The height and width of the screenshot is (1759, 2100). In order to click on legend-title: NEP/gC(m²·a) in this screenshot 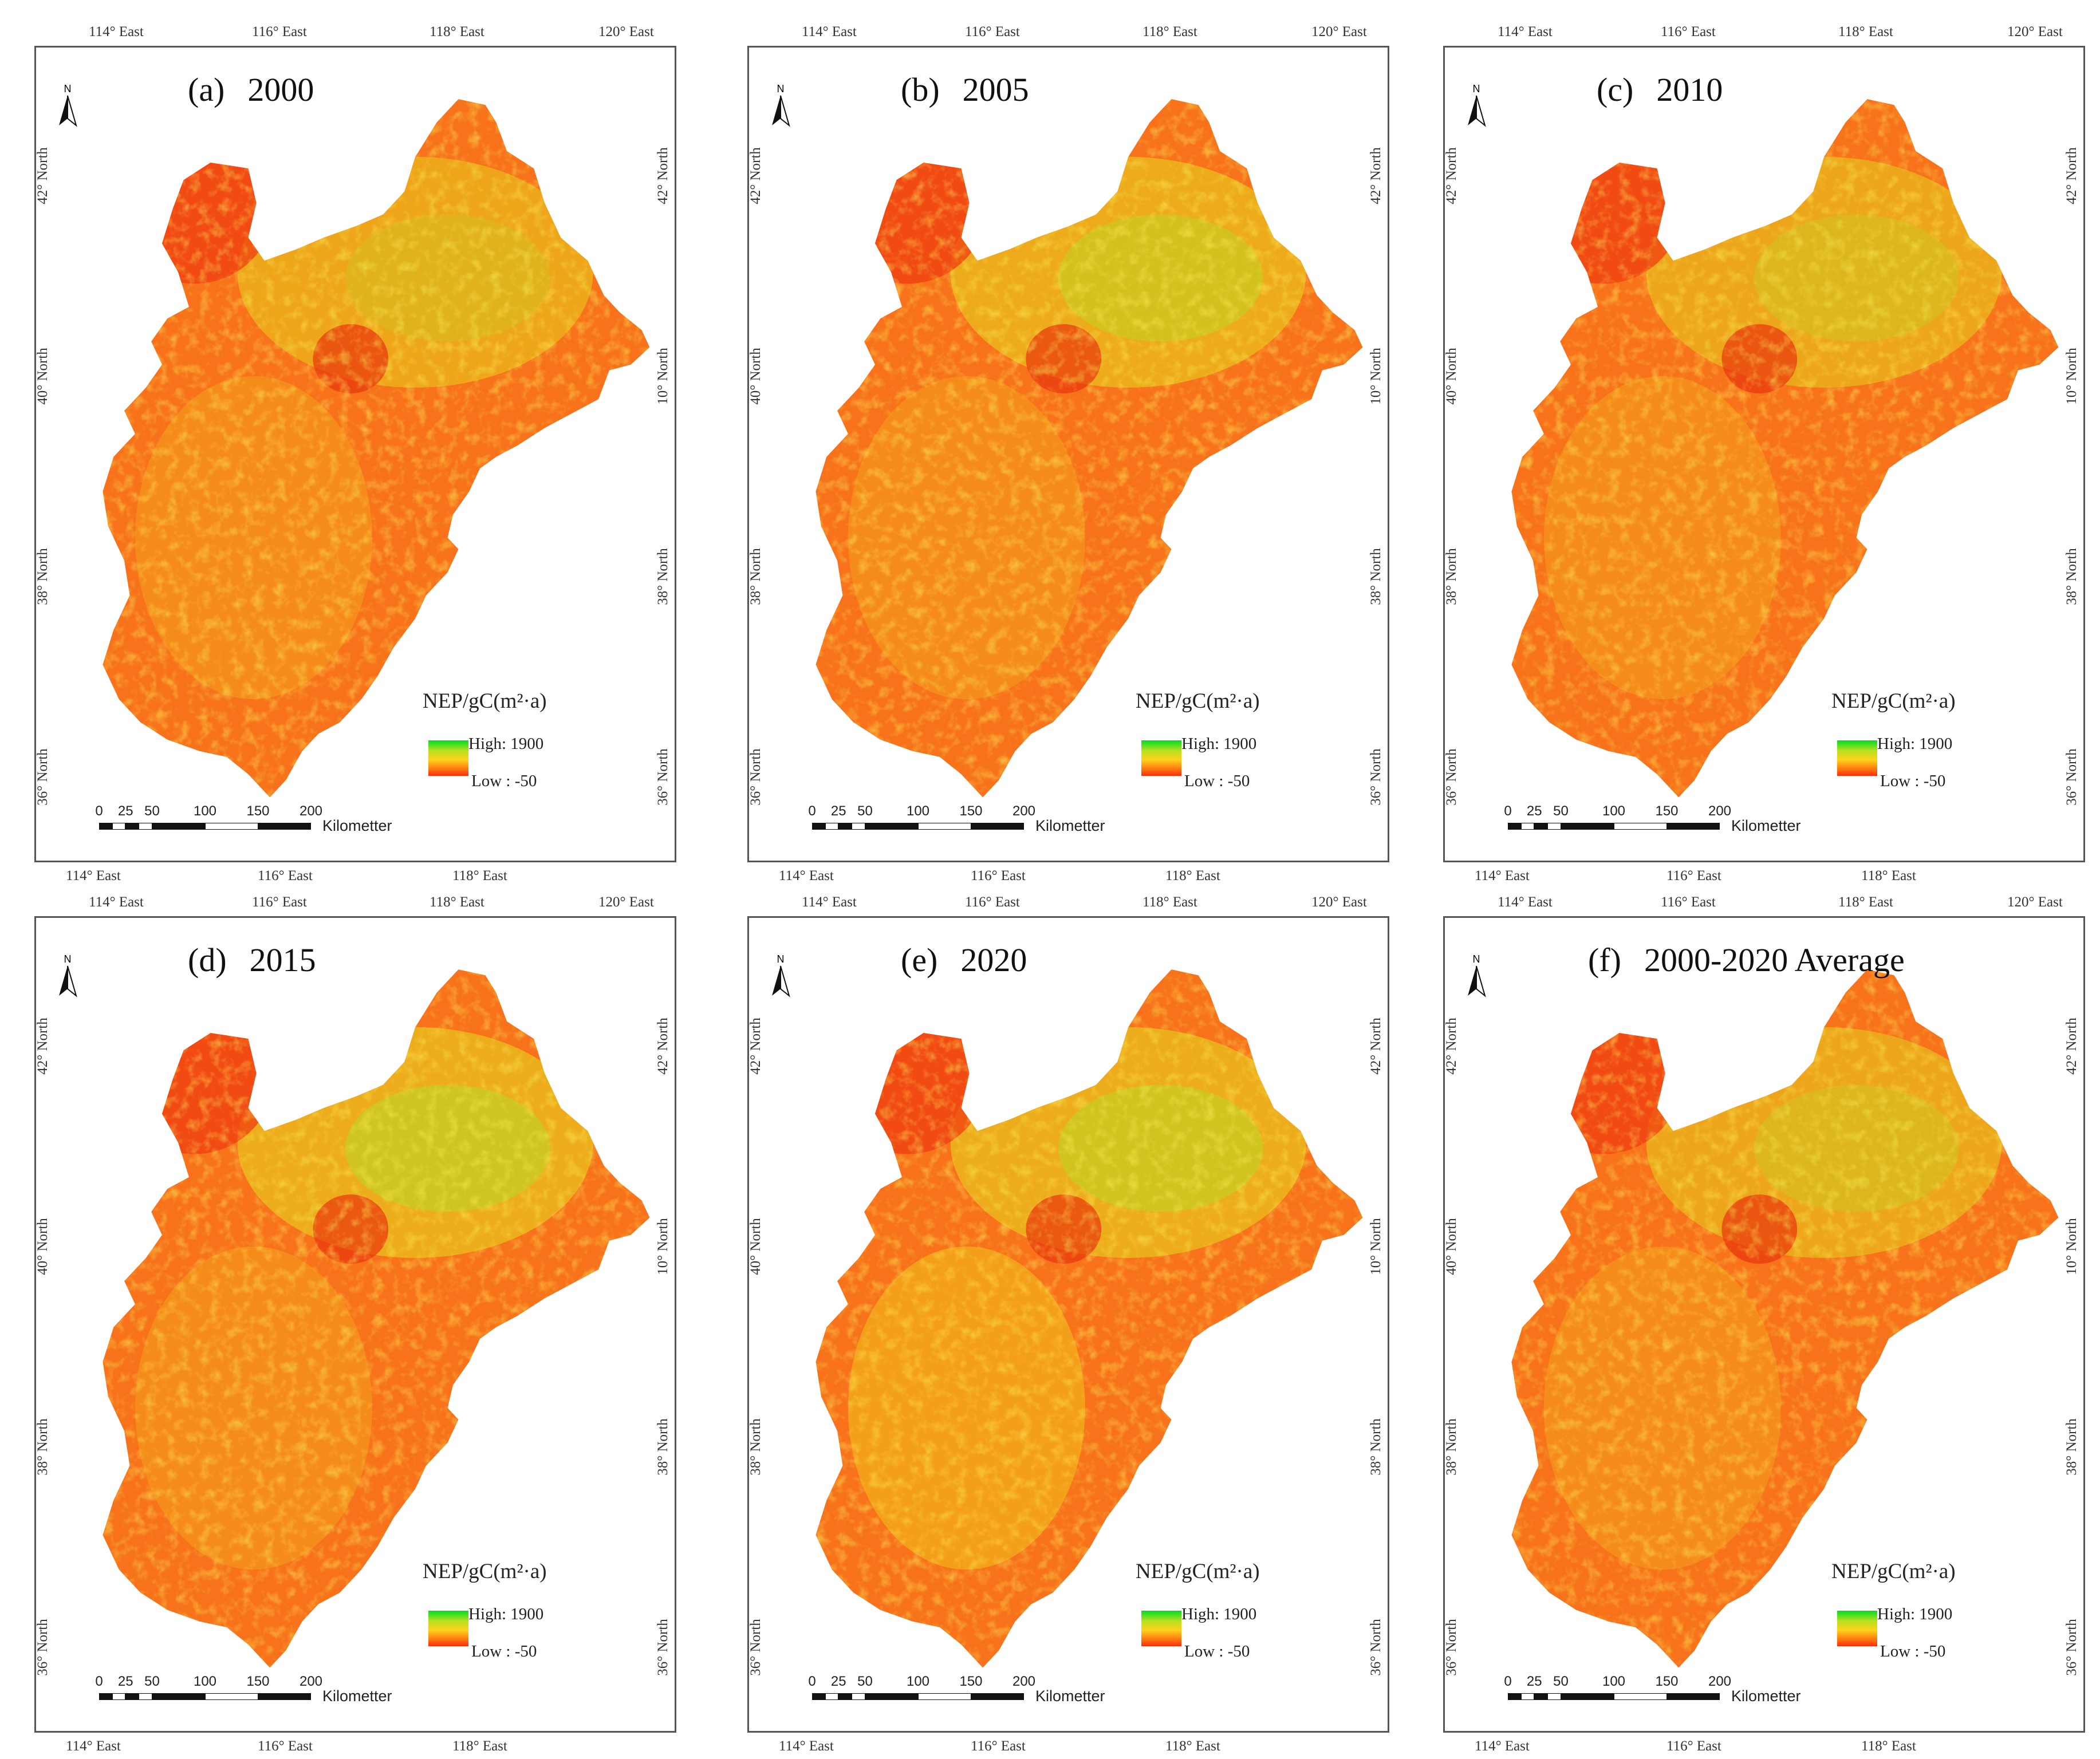, I will do `click(485, 1572)`.